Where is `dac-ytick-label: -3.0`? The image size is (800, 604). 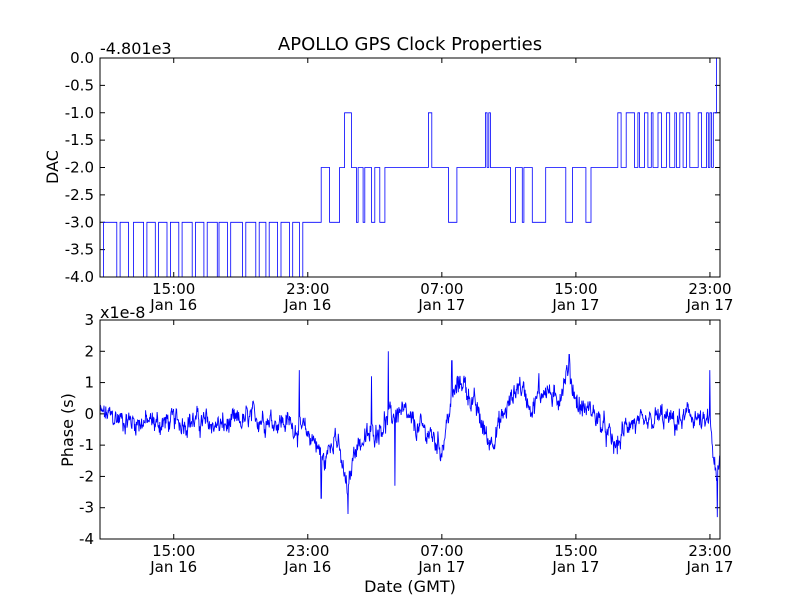
dac-ytick-label: -3.0 is located at coordinates (79, 222).